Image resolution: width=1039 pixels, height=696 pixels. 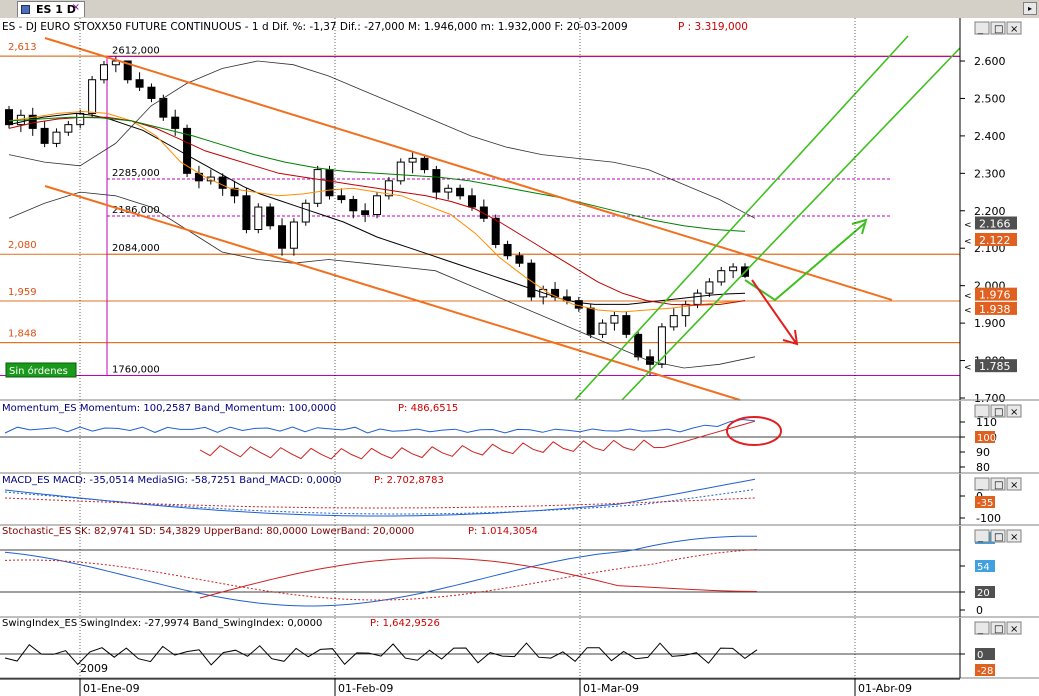 I want to click on indicator-badge-label: -35, so click(x=985, y=503).